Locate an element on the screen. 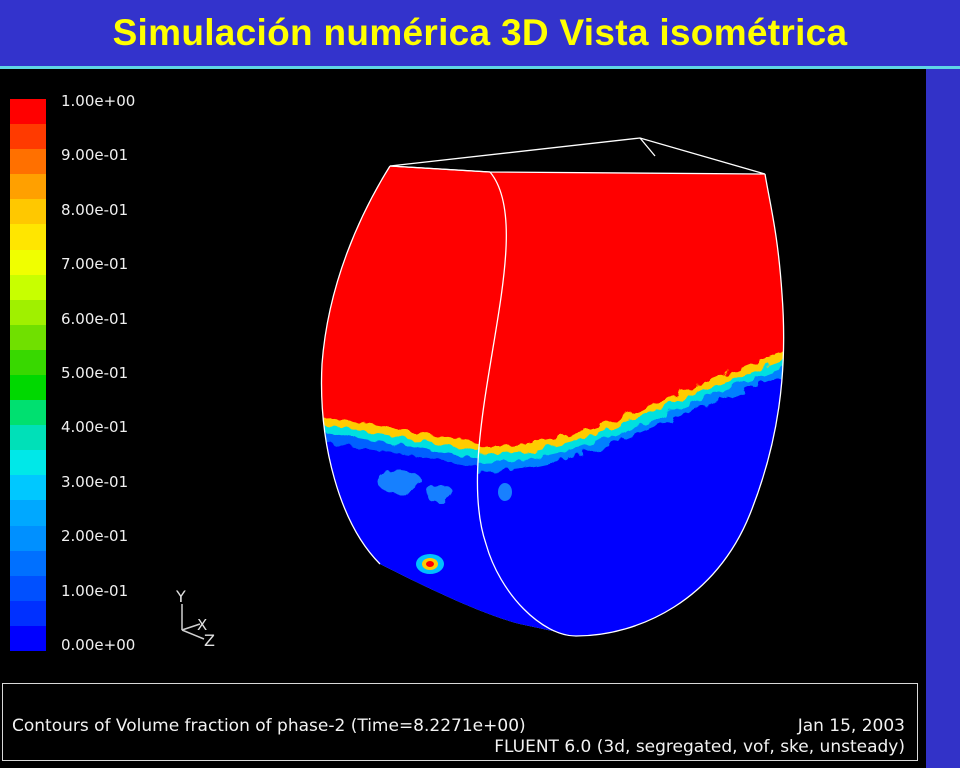  slide-title-bar: Simulación numérica 3D Vista isométrica is located at coordinates (480, 33).